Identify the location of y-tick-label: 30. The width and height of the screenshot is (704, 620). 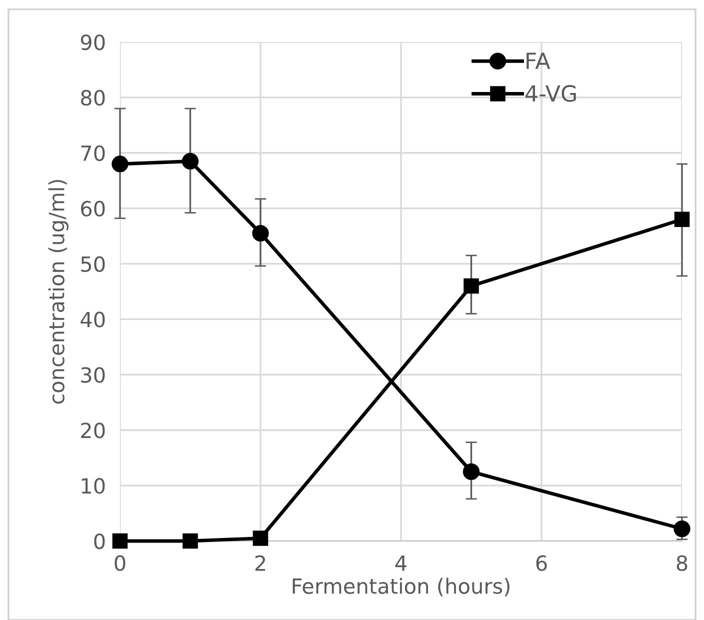
(93, 375).